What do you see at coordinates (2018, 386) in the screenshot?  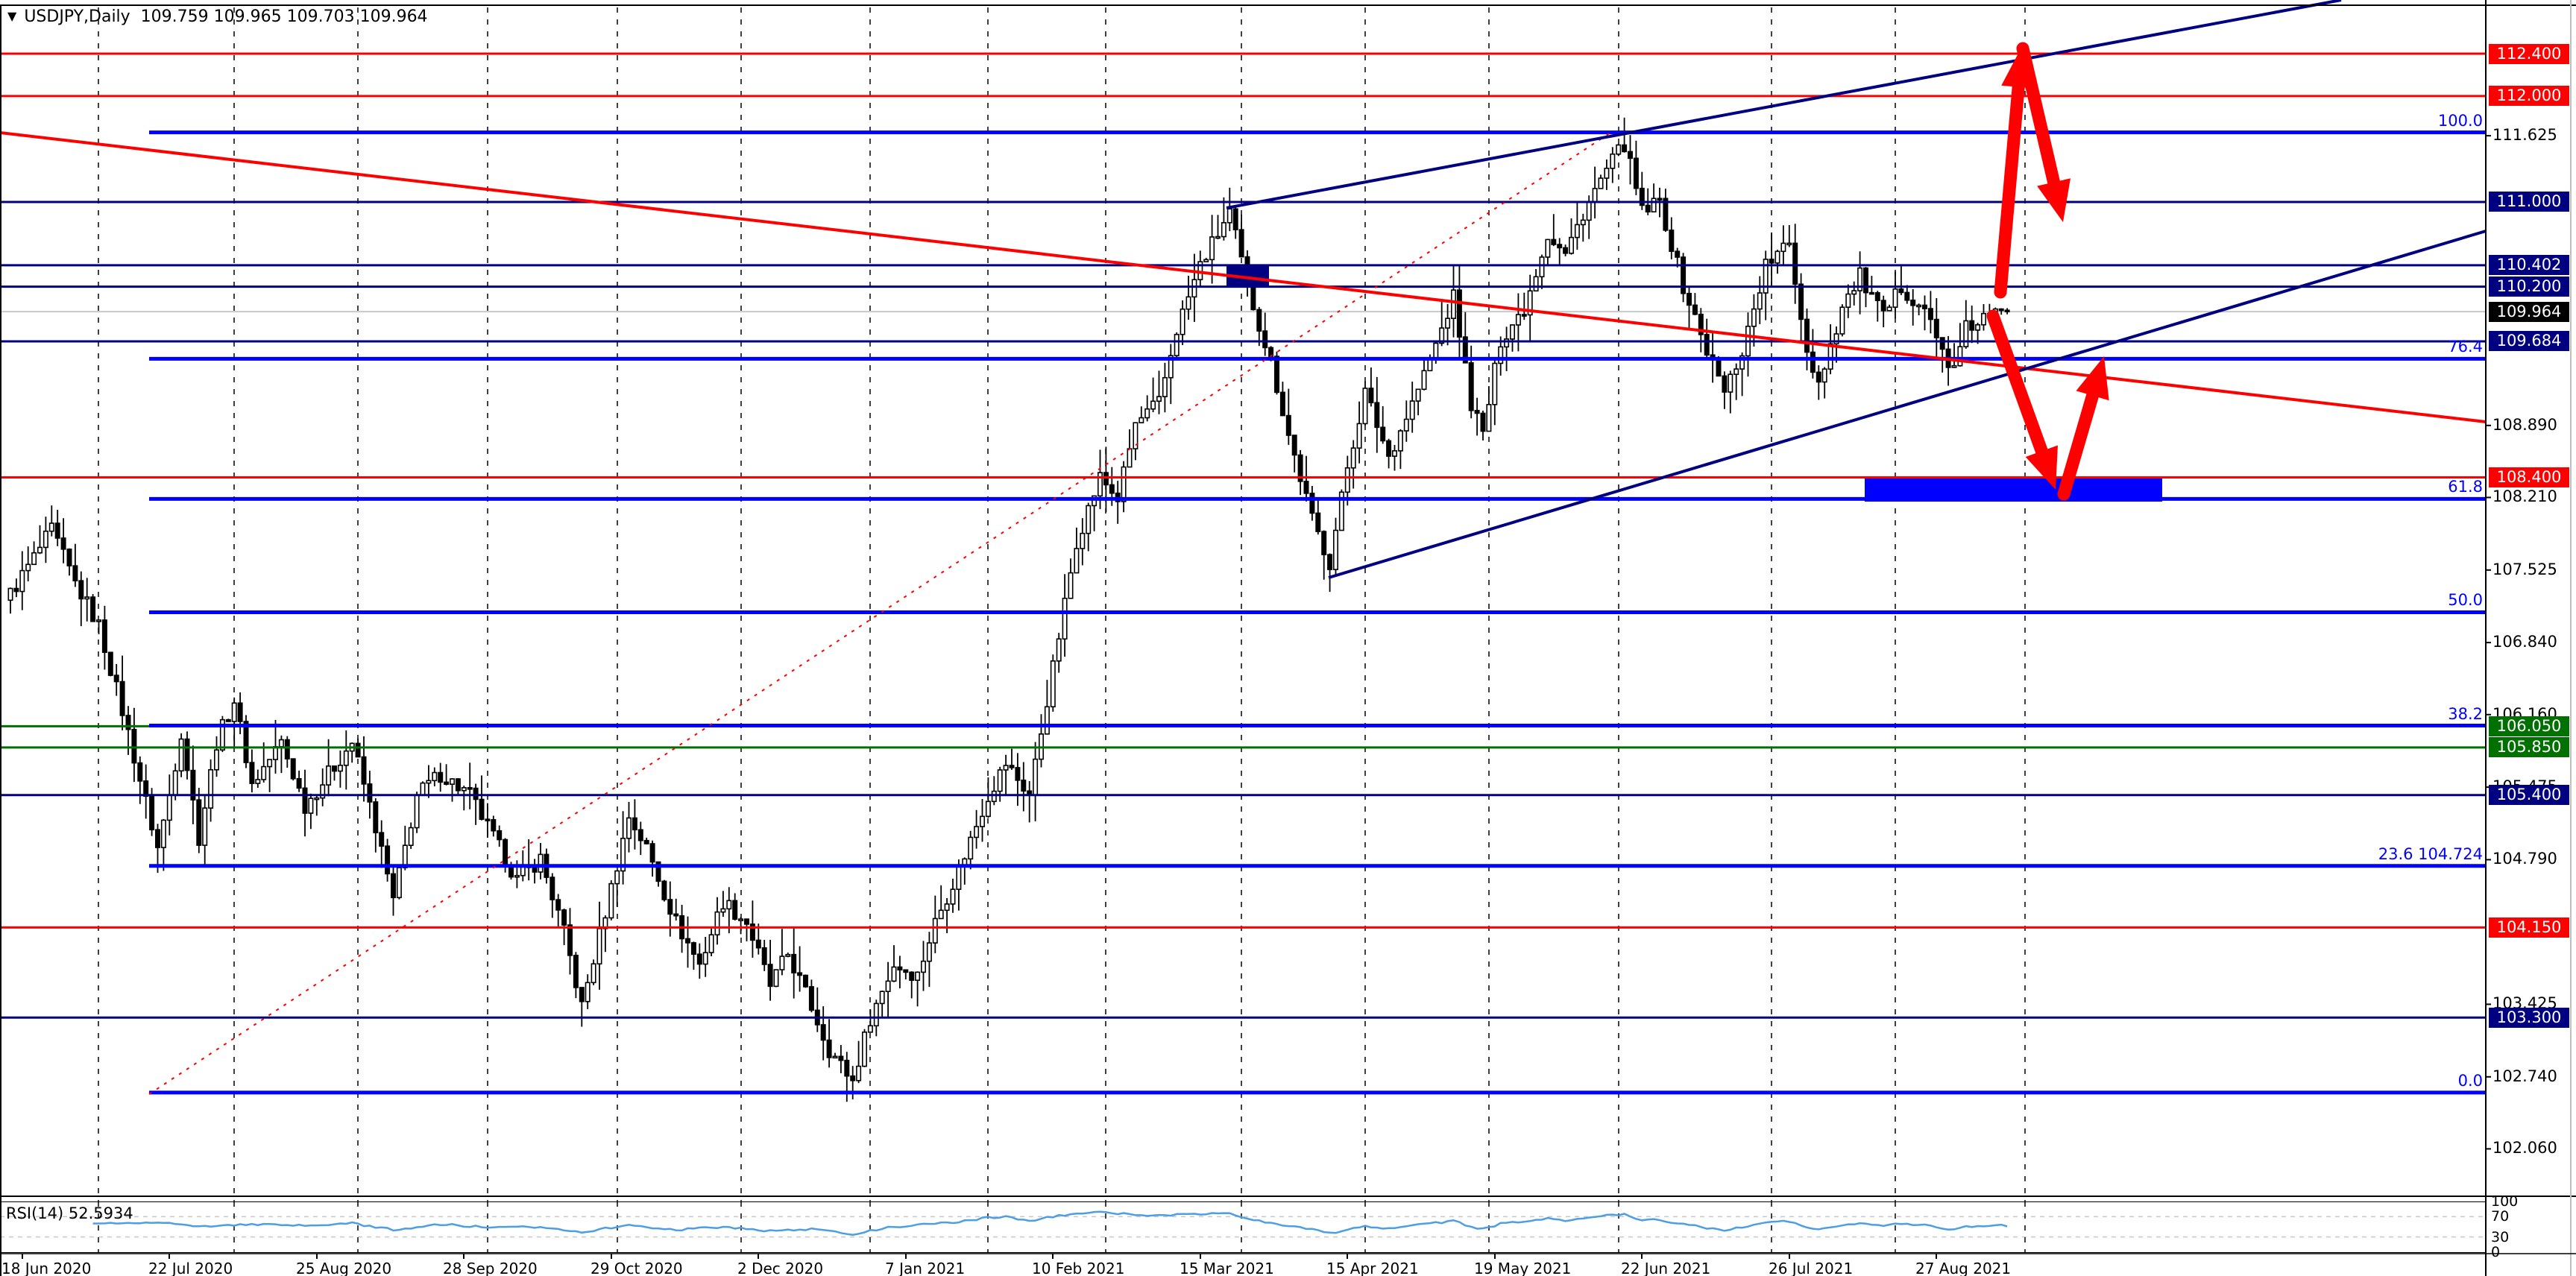 I see `scenario-down-to-108400-shaft` at bounding box center [2018, 386].